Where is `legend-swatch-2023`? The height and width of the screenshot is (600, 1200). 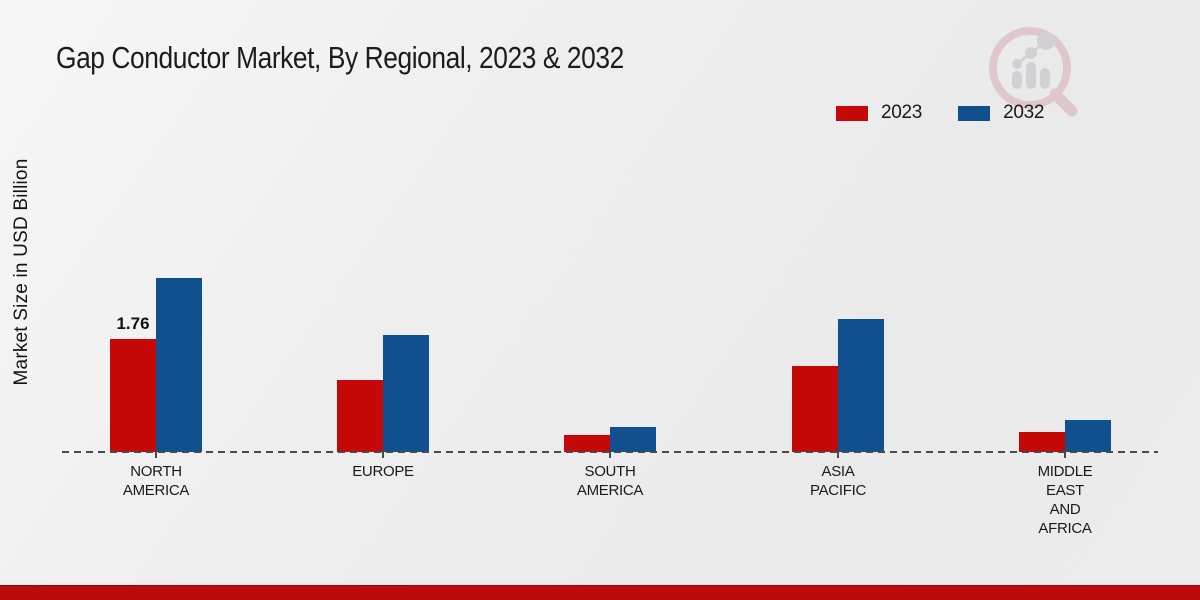 legend-swatch-2023 is located at coordinates (852, 113).